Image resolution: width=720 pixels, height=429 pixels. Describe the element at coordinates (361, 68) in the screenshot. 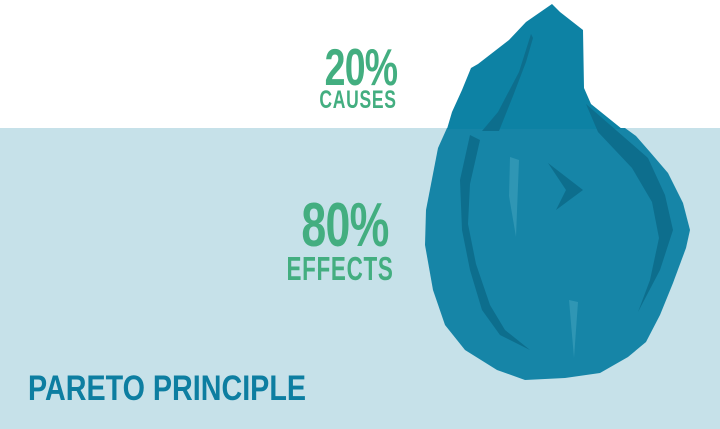

I see `above-water-percent: 20%` at that location.